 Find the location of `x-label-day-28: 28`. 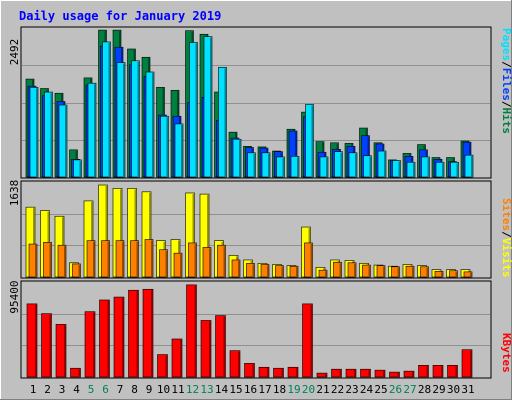

x-label-day-28: 28 is located at coordinates (424, 389).